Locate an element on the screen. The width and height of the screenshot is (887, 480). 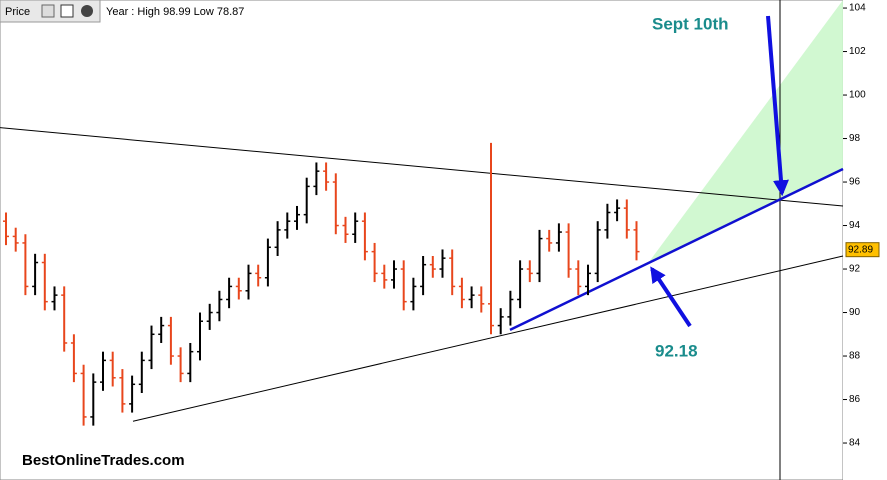
y-tick-label: 104 is located at coordinates (857, 8).